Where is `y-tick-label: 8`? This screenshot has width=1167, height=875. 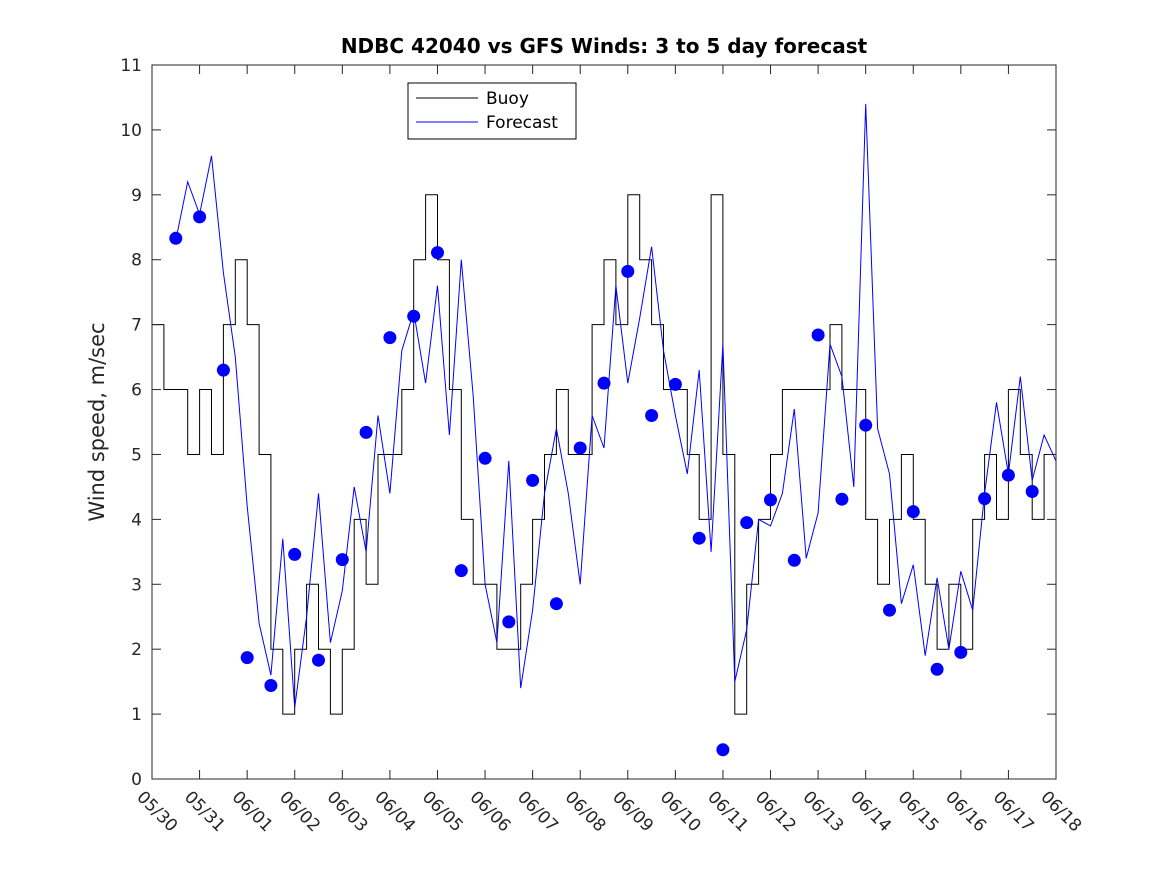 y-tick-label: 8 is located at coordinates (136, 261).